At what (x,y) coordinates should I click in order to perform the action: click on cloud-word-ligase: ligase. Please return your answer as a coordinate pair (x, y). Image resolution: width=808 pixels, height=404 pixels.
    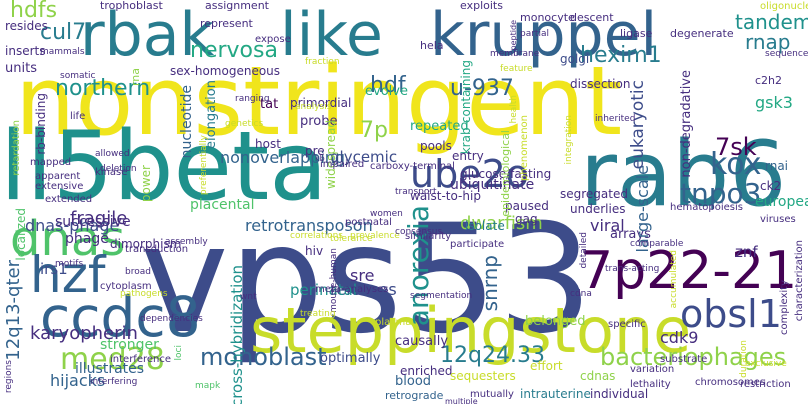
    Looking at the image, I should click on (636, 33).